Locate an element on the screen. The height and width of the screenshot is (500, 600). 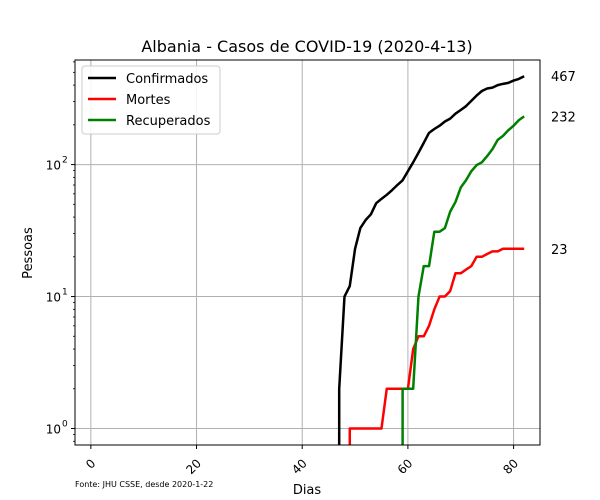
series-line-recuperados is located at coordinates (463, 280).